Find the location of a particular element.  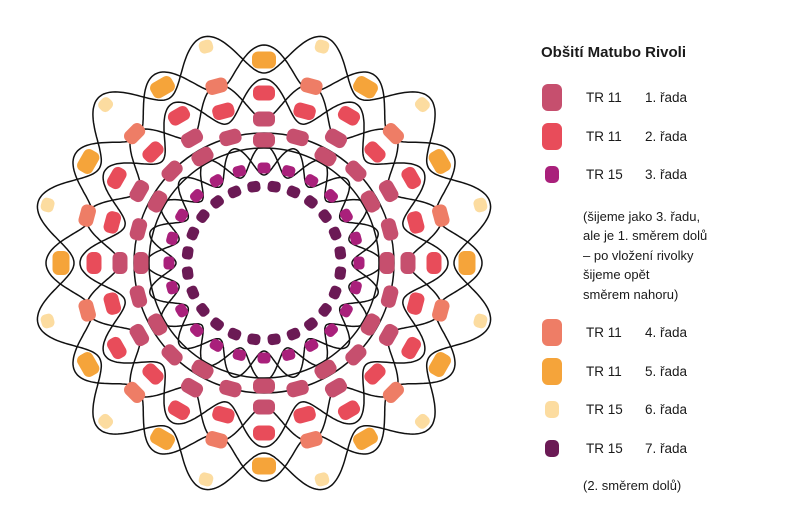

legend-row-7: TR 15 7. řada is located at coordinates (666, 453).